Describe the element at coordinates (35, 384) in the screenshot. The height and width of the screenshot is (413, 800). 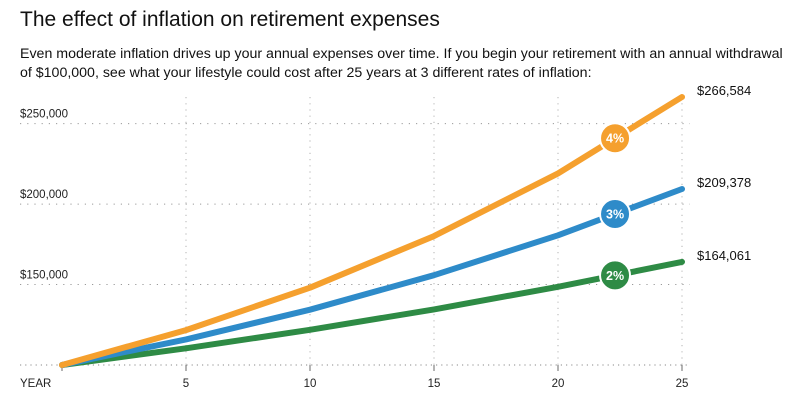
I see `x-axis-label: YEAR` at that location.